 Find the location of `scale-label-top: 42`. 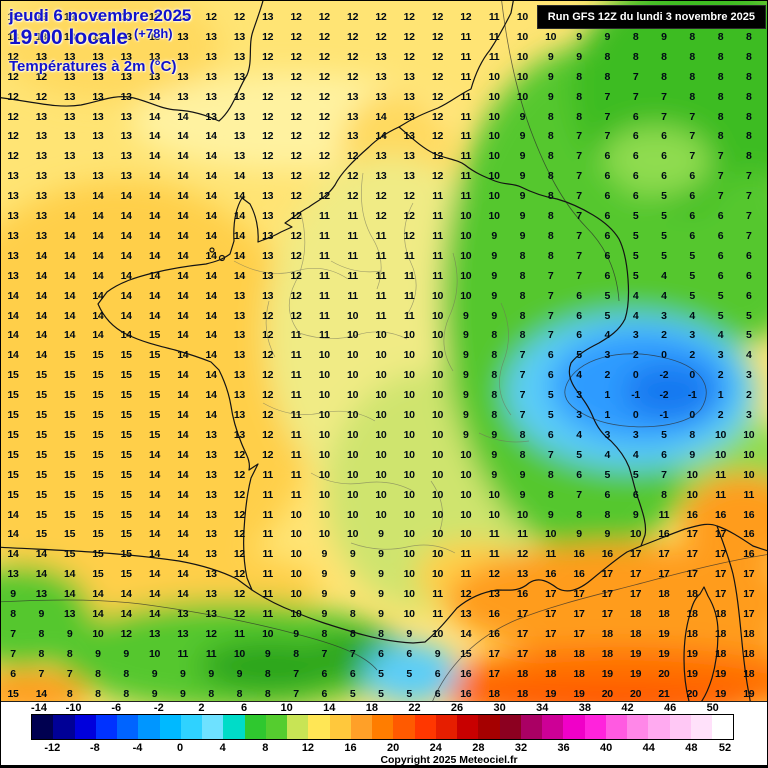

scale-label-top: 42 is located at coordinates (627, 708).